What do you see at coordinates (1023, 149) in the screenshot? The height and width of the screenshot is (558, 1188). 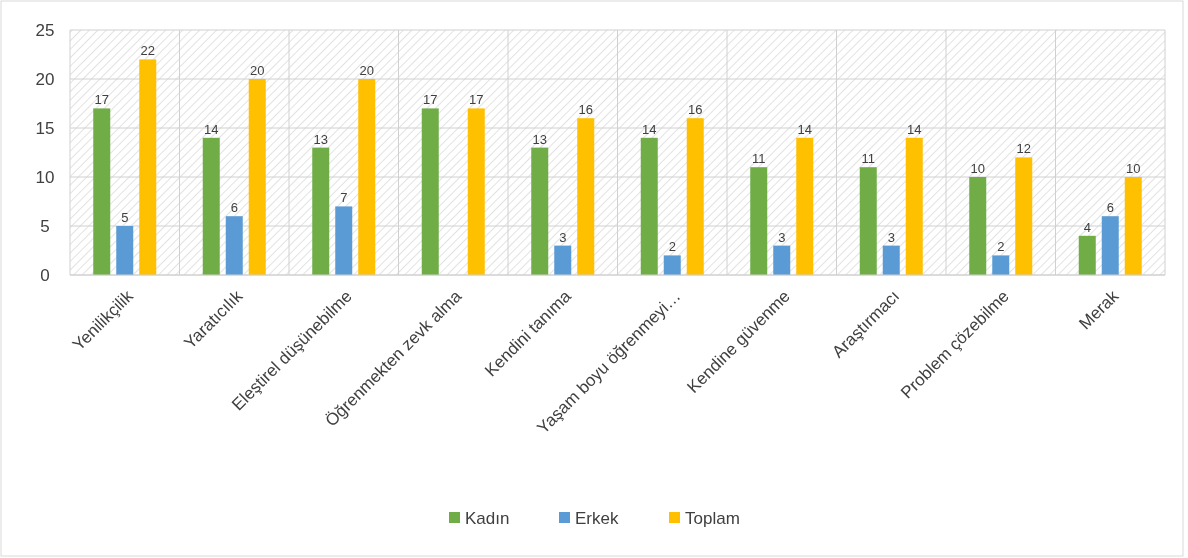 I see `data-label: 12` at bounding box center [1023, 149].